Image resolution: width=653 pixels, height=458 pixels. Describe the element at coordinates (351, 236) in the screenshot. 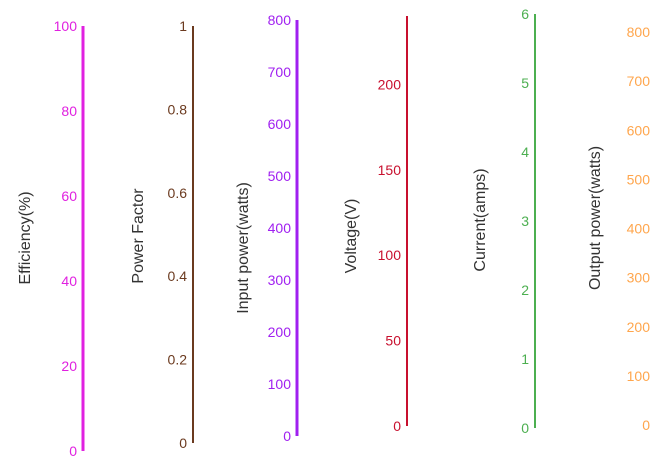

I see `axis-title: Voltage(V)` at that location.